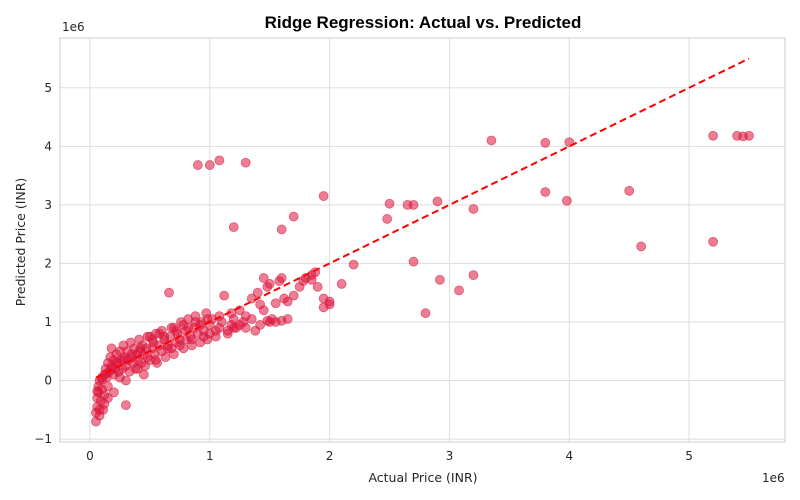  What do you see at coordinates (423, 22) in the screenshot?
I see `chart-title: Ridge Regression: Actual vs. Predicted` at bounding box center [423, 22].